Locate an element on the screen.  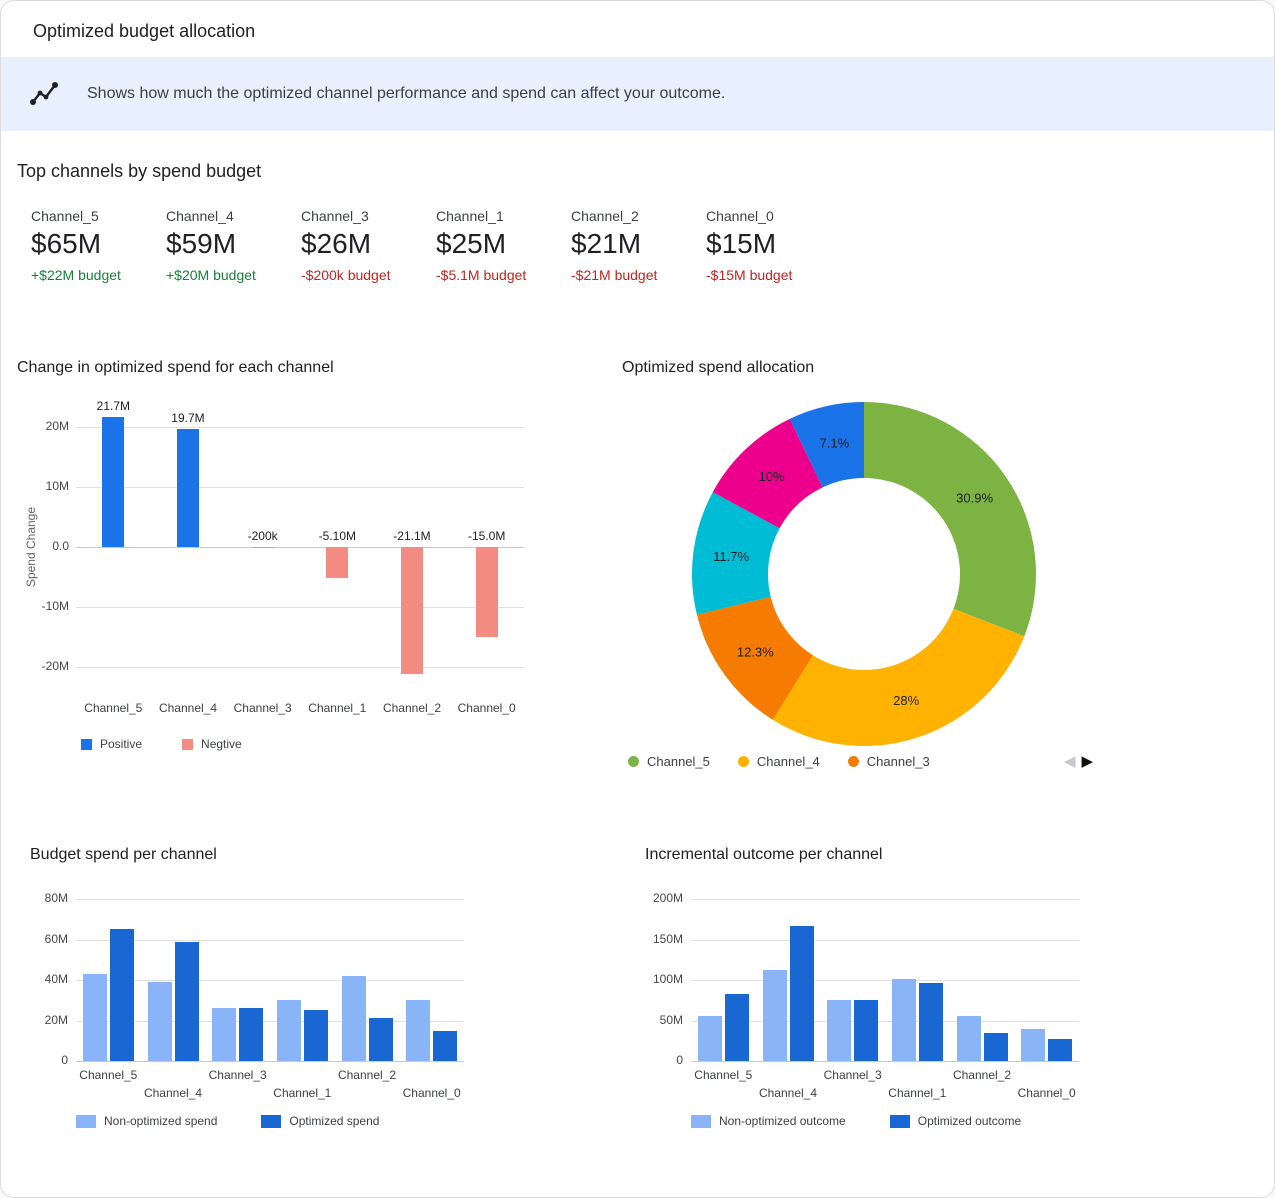
chart-legend: Non-optimized outcome Optimized outcome is located at coordinates (856, 1121).